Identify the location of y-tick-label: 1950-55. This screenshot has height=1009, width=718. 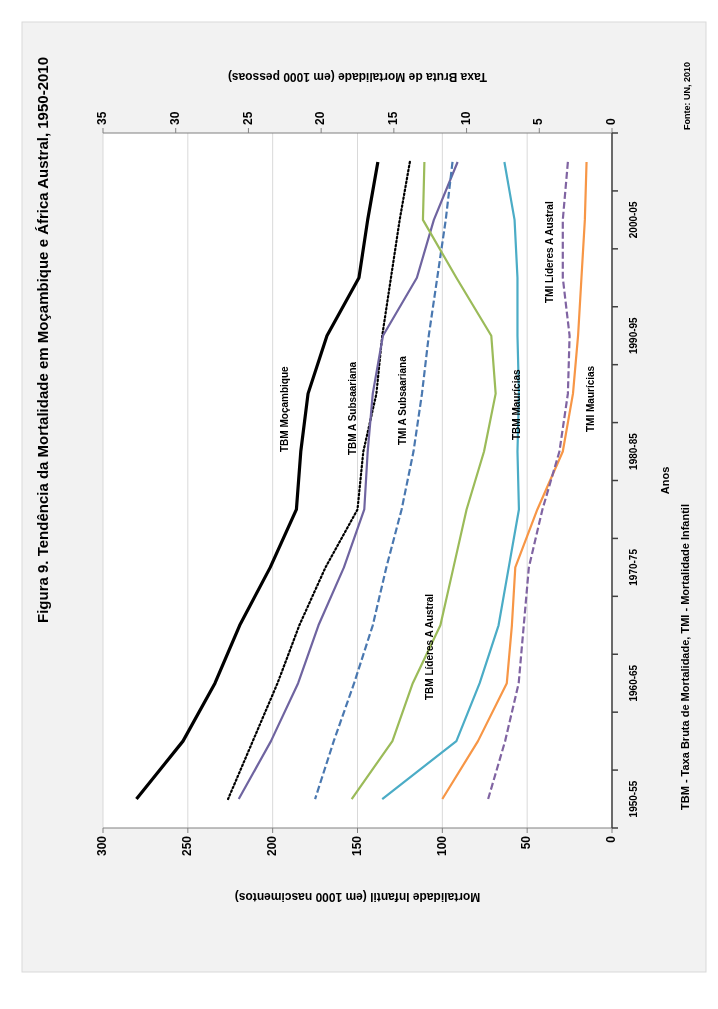
(633, 799).